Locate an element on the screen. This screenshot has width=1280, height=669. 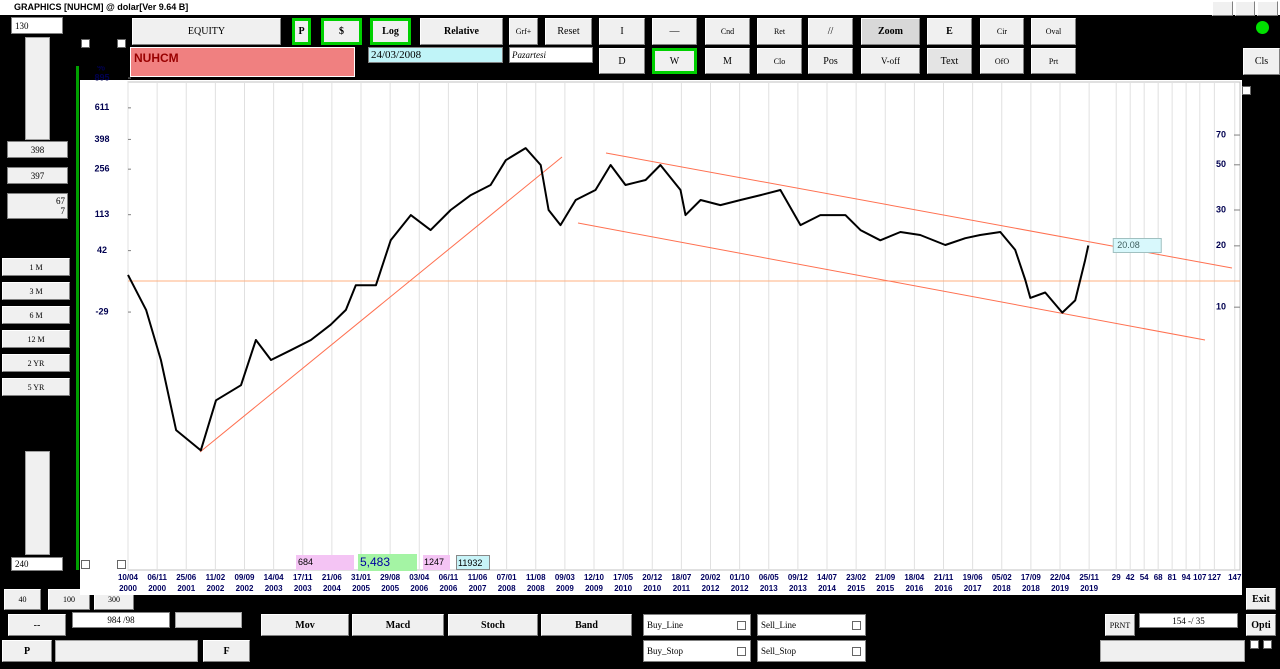
x-tick-label: 06/11 2006 is located at coordinates (449, 583).